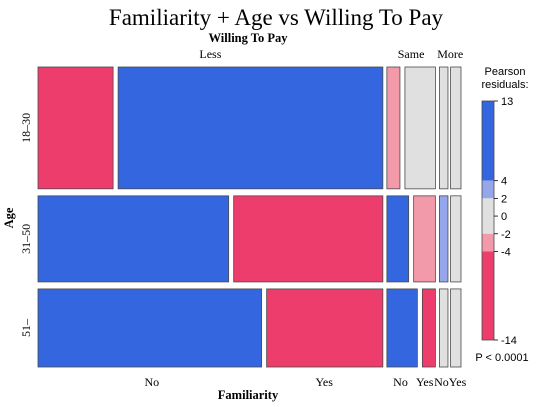  What do you see at coordinates (428, 328) in the screenshot?
I see `tile-51-same-yes` at bounding box center [428, 328].